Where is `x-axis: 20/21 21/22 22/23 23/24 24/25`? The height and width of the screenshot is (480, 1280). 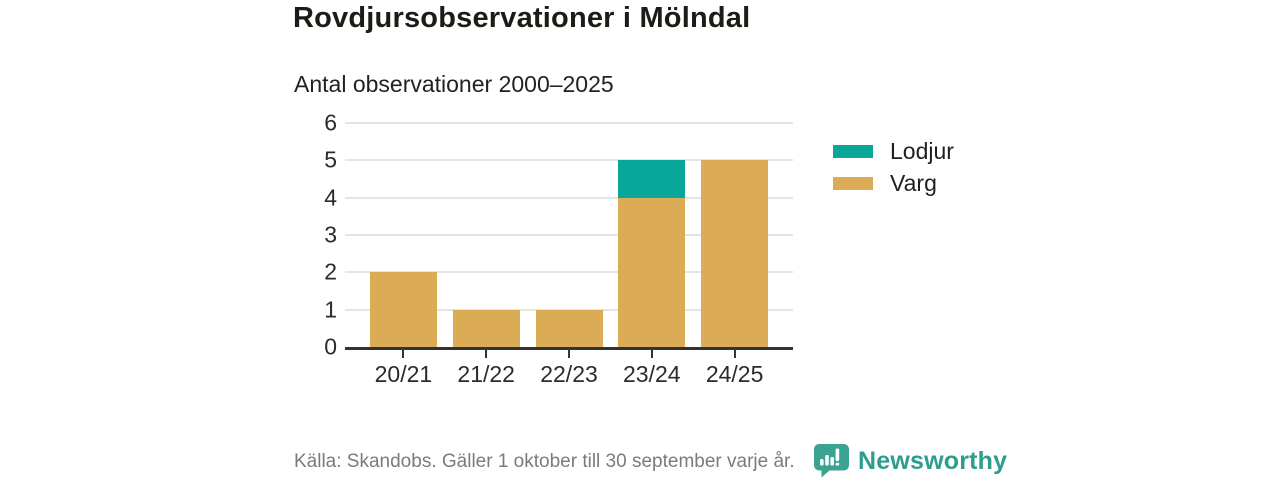 x-axis: 20/21 21/22 22/23 23/24 24/25 is located at coordinates (569, 374).